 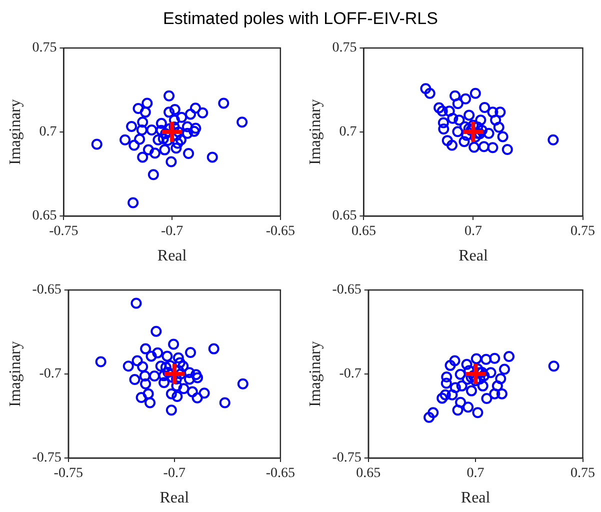 I want to click on chart-title: Estimated poles with LOFF-EIV-RLS, so click(x=300, y=19).